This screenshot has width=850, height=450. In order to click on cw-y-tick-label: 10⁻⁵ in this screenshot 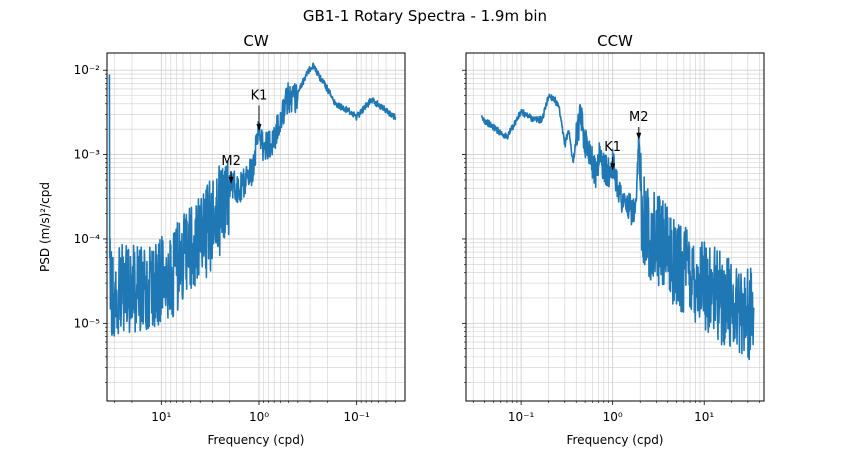, I will do `click(87, 323)`.